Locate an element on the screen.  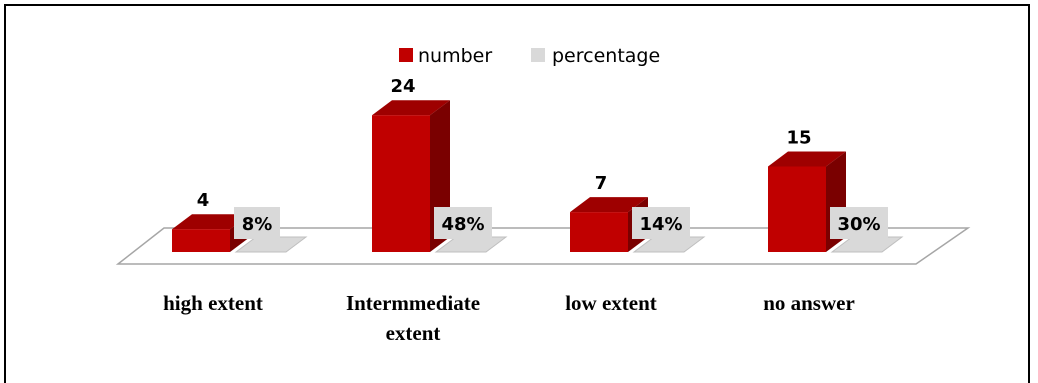
percentage-data-label: 30% is located at coordinates (858, 224).